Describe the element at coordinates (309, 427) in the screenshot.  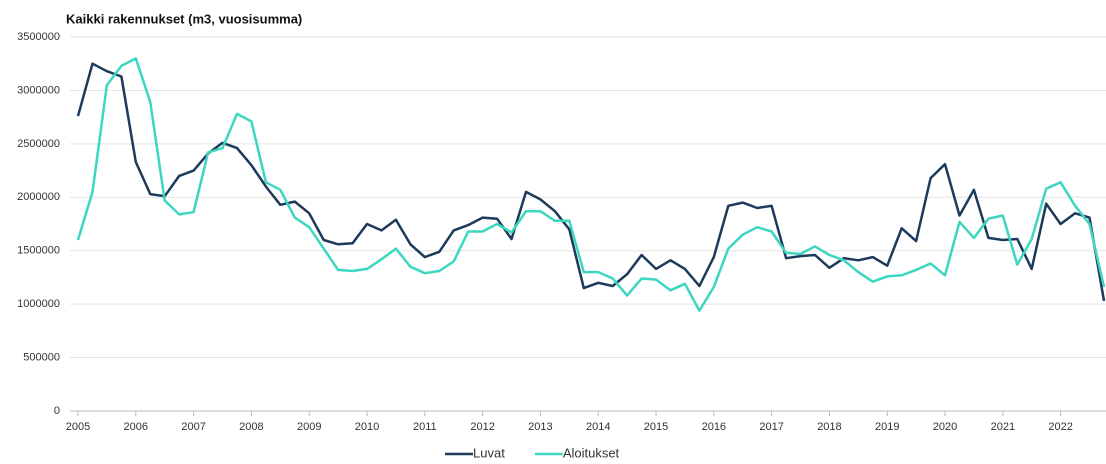
I see `x-tick-label: 2009` at that location.